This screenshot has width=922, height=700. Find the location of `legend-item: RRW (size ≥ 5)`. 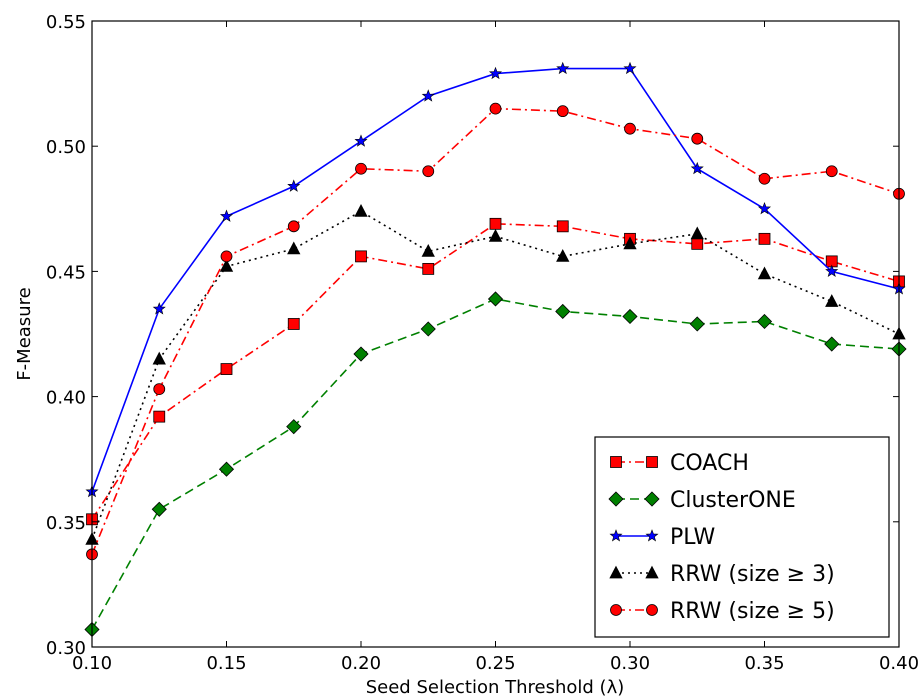

legend-item: RRW (size ≥ 5) is located at coordinates (722, 611).